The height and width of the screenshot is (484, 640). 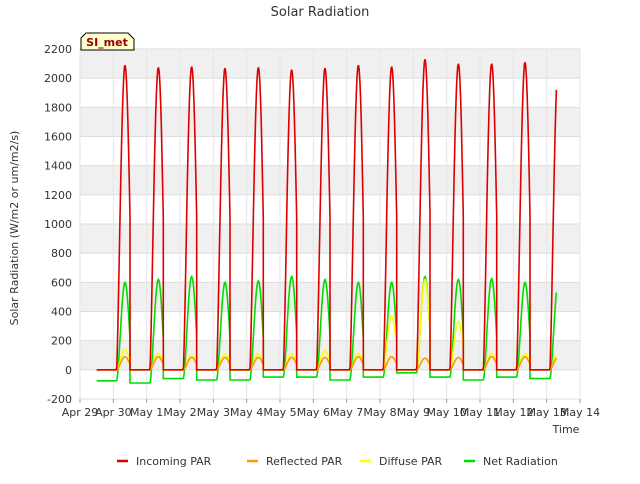 What do you see at coordinates (279, 412) in the screenshot?
I see `x-tick-label: May 5` at bounding box center [279, 412].